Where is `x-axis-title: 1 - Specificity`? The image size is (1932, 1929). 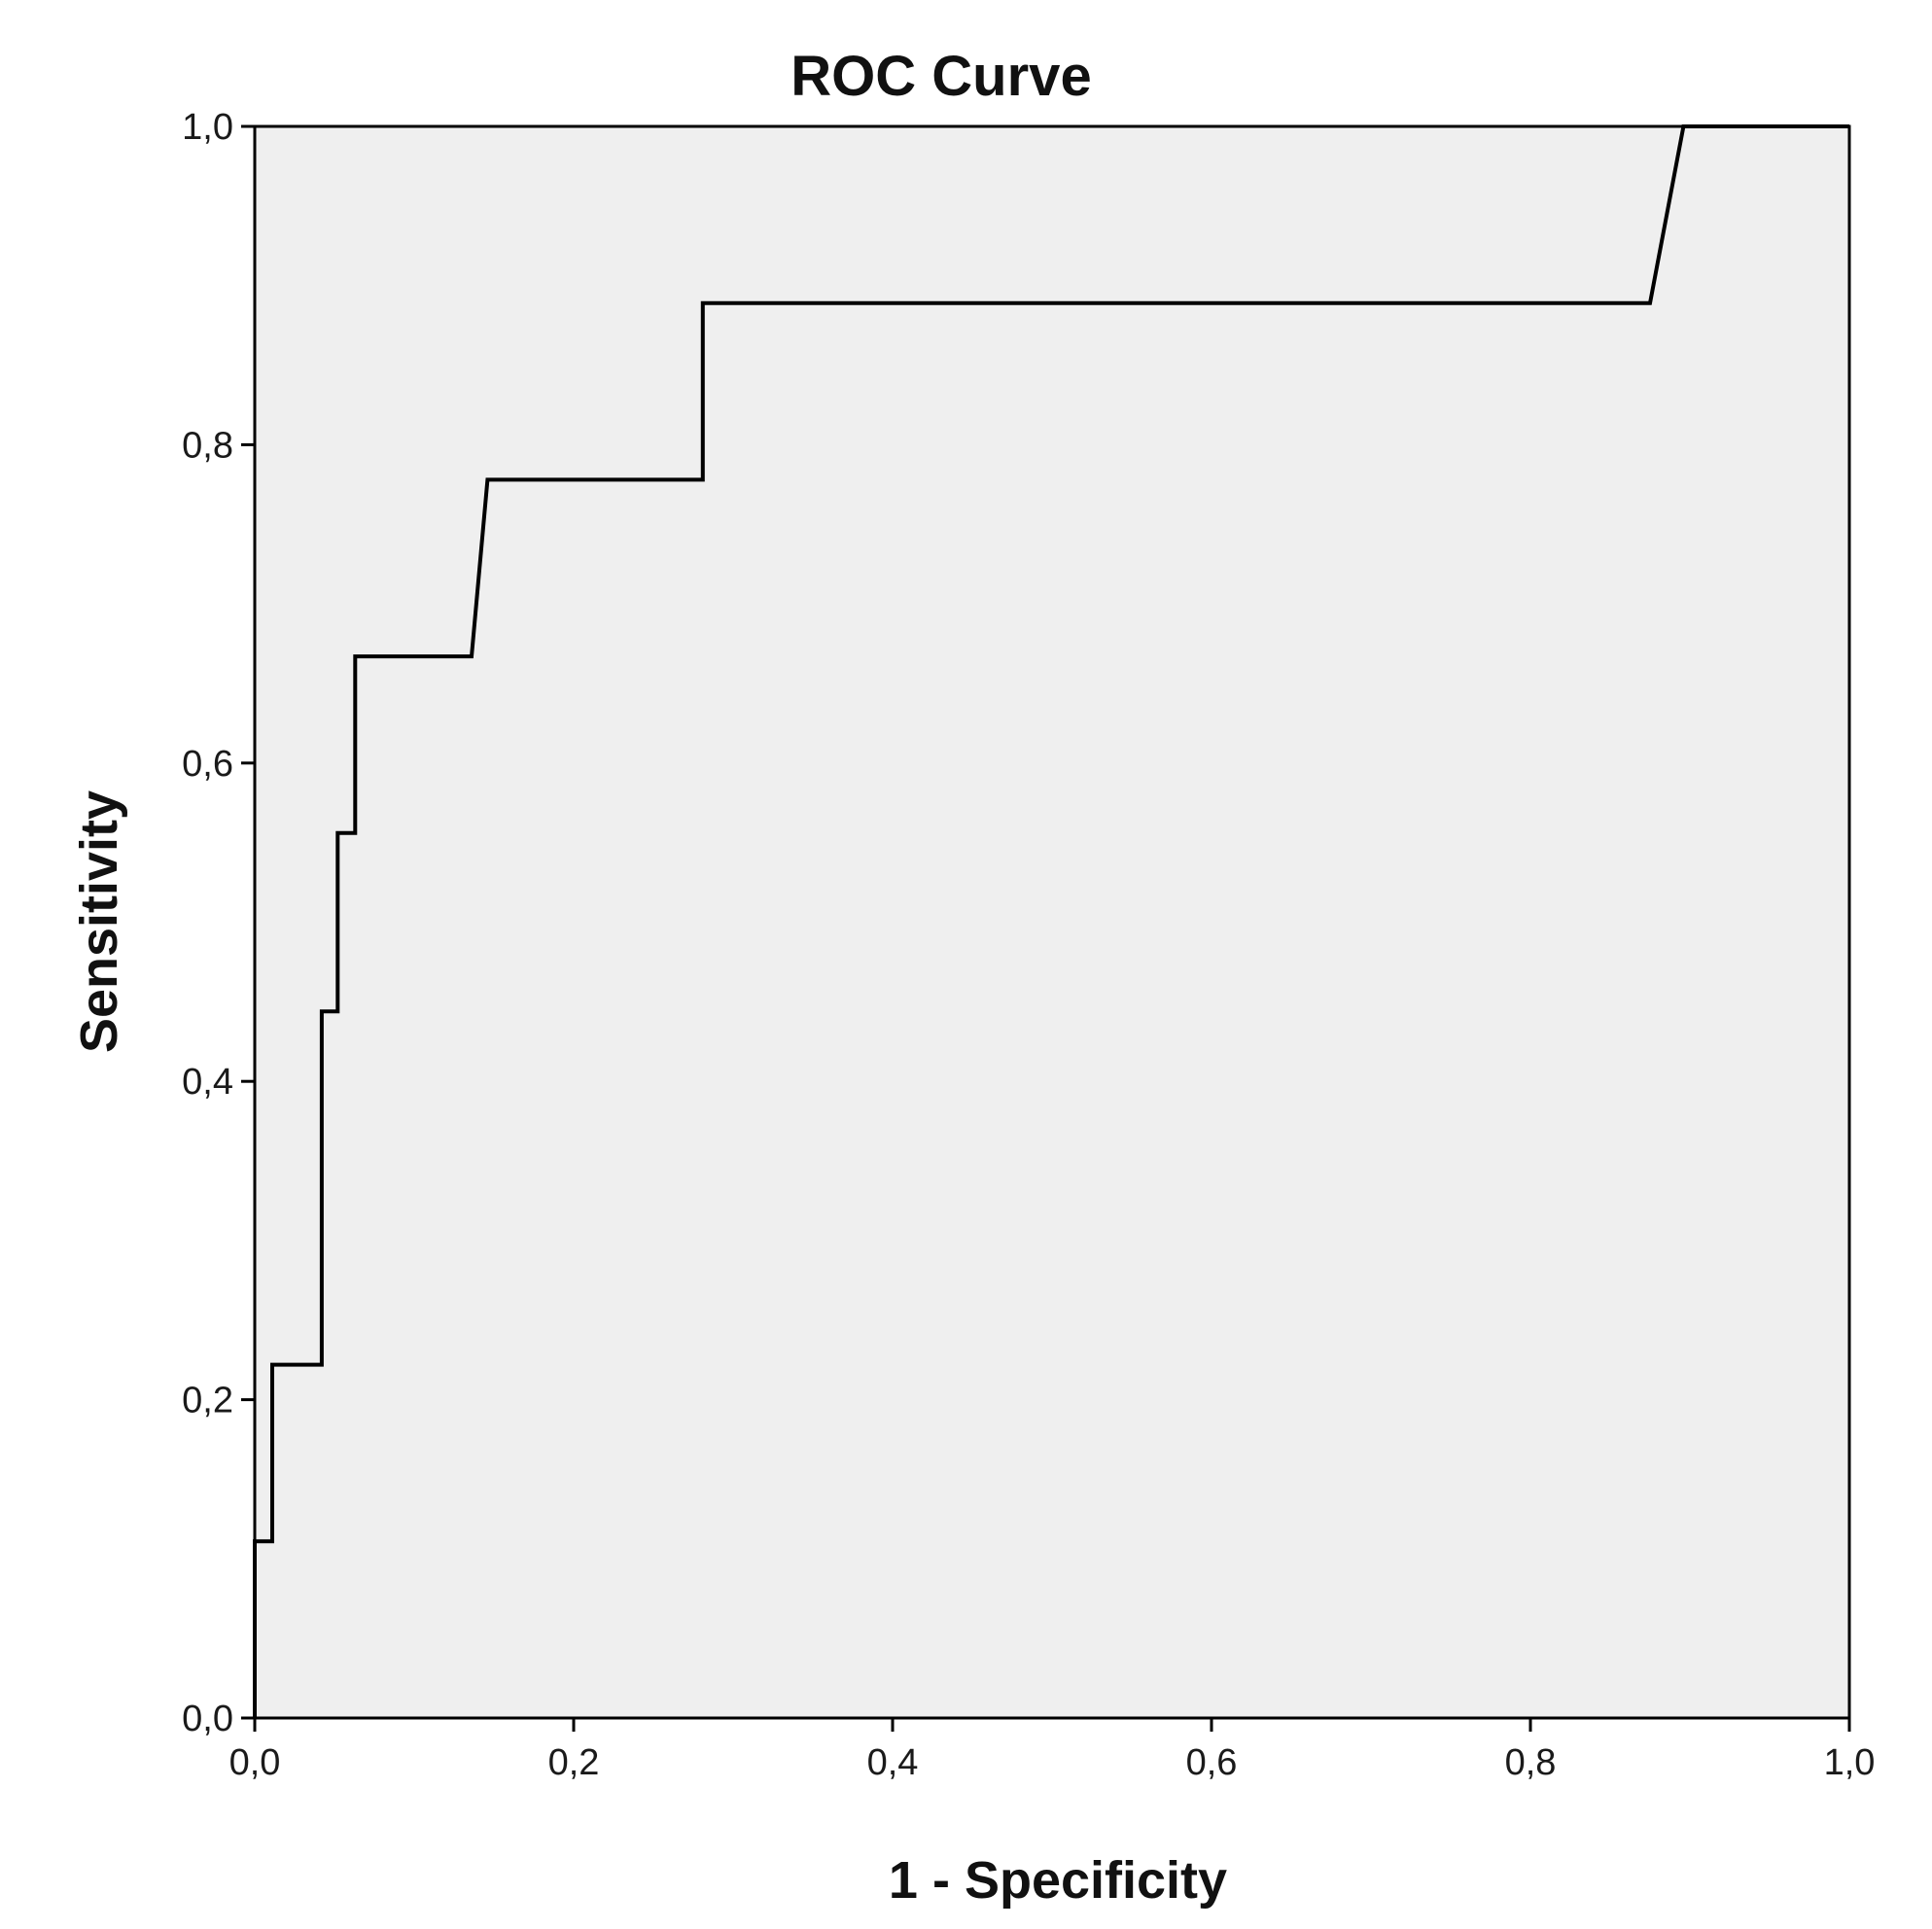 x-axis-title: 1 - Specificity is located at coordinates (1058, 1881).